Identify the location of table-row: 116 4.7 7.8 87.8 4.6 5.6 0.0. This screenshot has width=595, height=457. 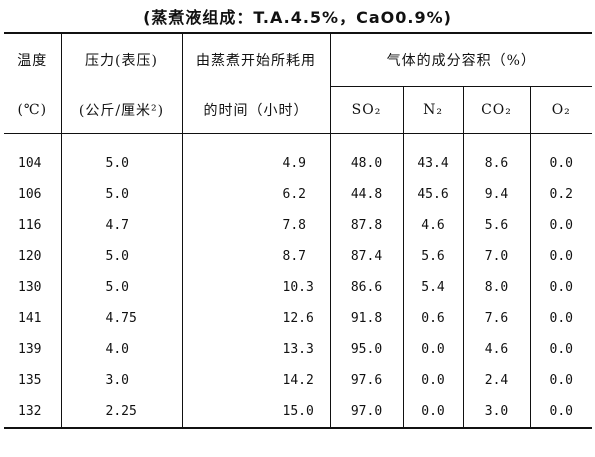
(298, 225).